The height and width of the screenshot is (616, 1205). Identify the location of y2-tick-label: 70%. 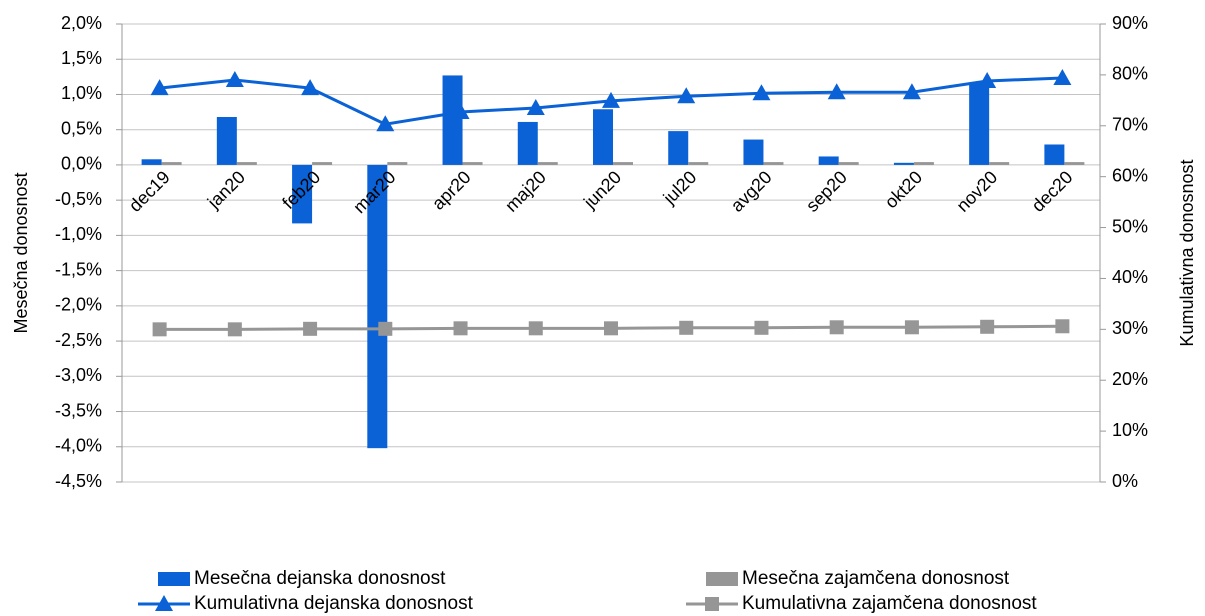
(1130, 125).